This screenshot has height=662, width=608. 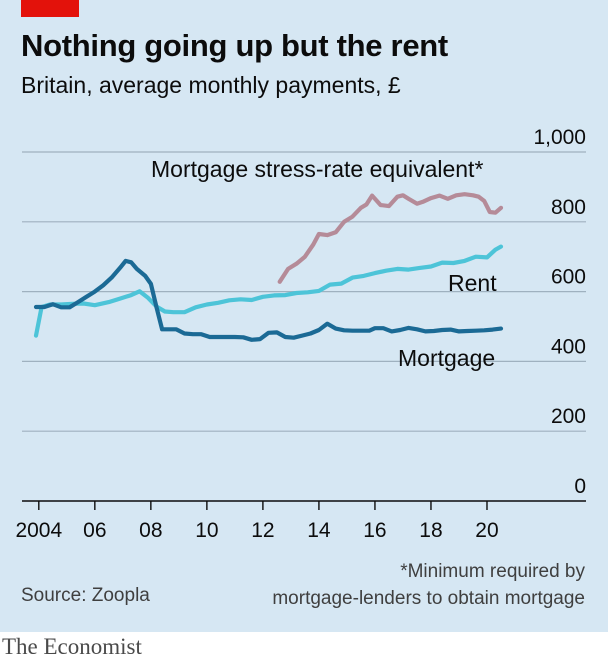 I want to click on x-tick-label-2008: 08, so click(x=150, y=530).